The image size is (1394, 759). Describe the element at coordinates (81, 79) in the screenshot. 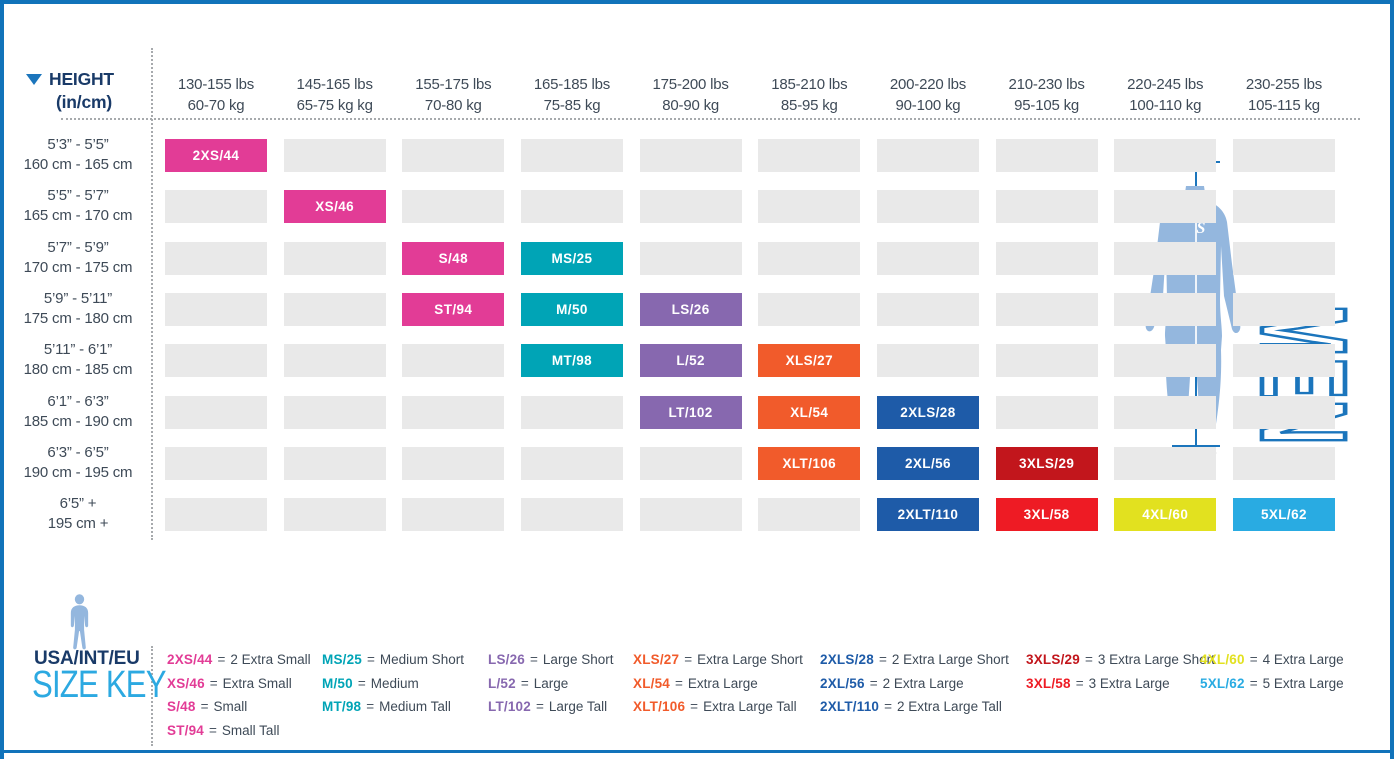

I see `height-axis-label: HEIGHT` at that location.